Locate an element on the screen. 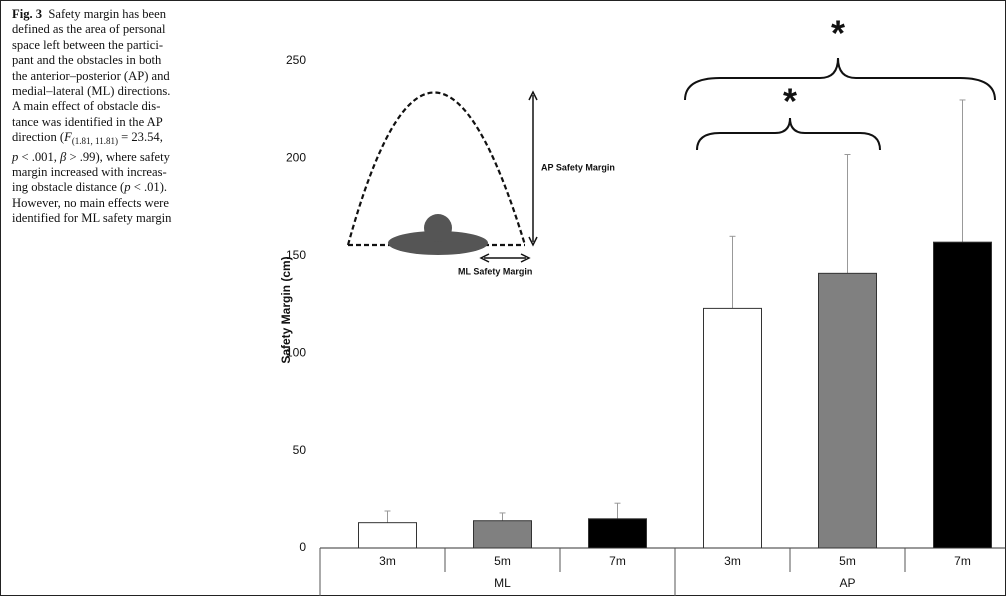 This screenshot has width=1006, height=596. caption-text: < .01). is located at coordinates (149, 187).